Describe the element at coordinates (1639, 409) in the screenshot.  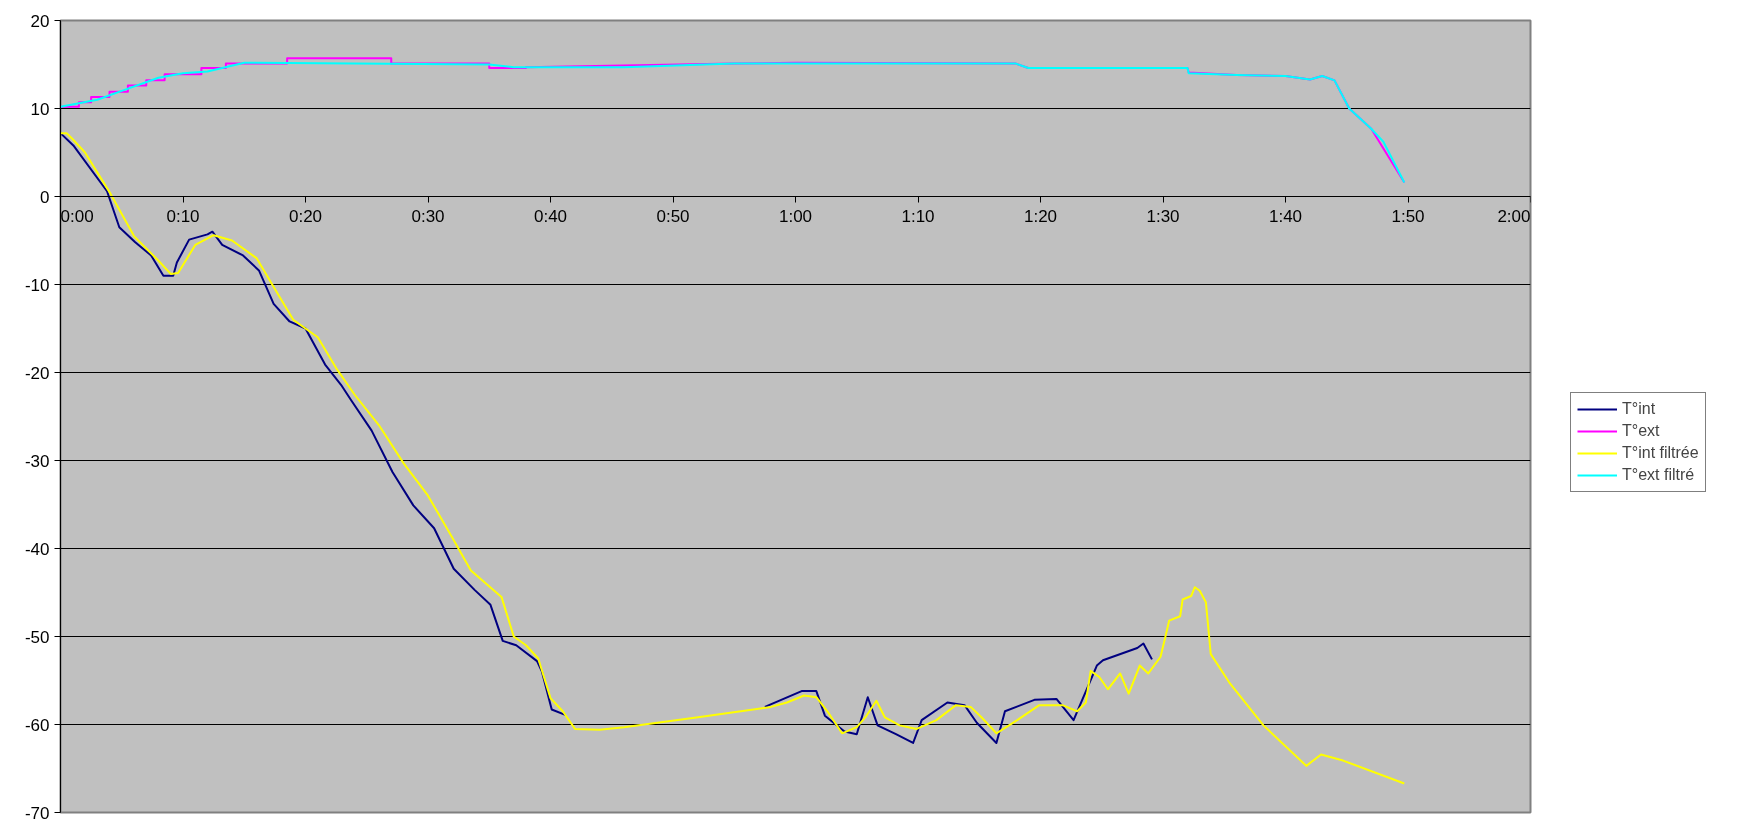
I see `legend-label: T°int` at that location.